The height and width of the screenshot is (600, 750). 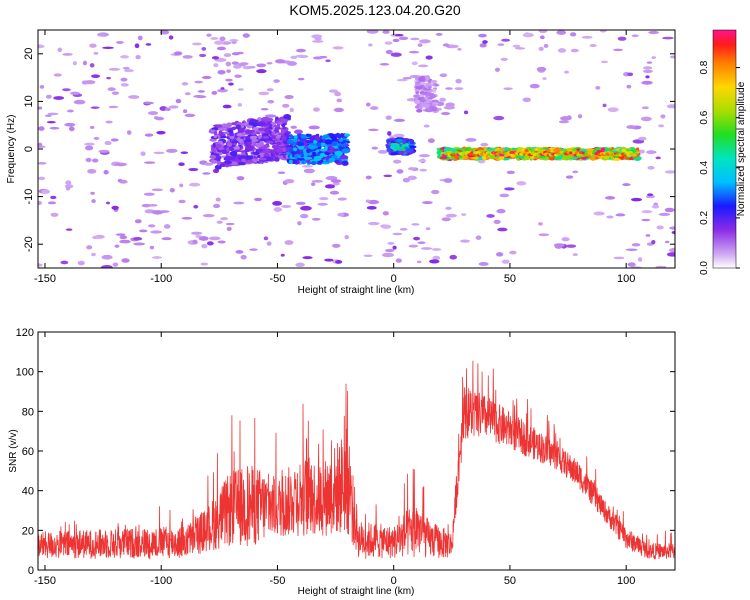 I want to click on snr-xtick-label: 0, so click(x=394, y=581).